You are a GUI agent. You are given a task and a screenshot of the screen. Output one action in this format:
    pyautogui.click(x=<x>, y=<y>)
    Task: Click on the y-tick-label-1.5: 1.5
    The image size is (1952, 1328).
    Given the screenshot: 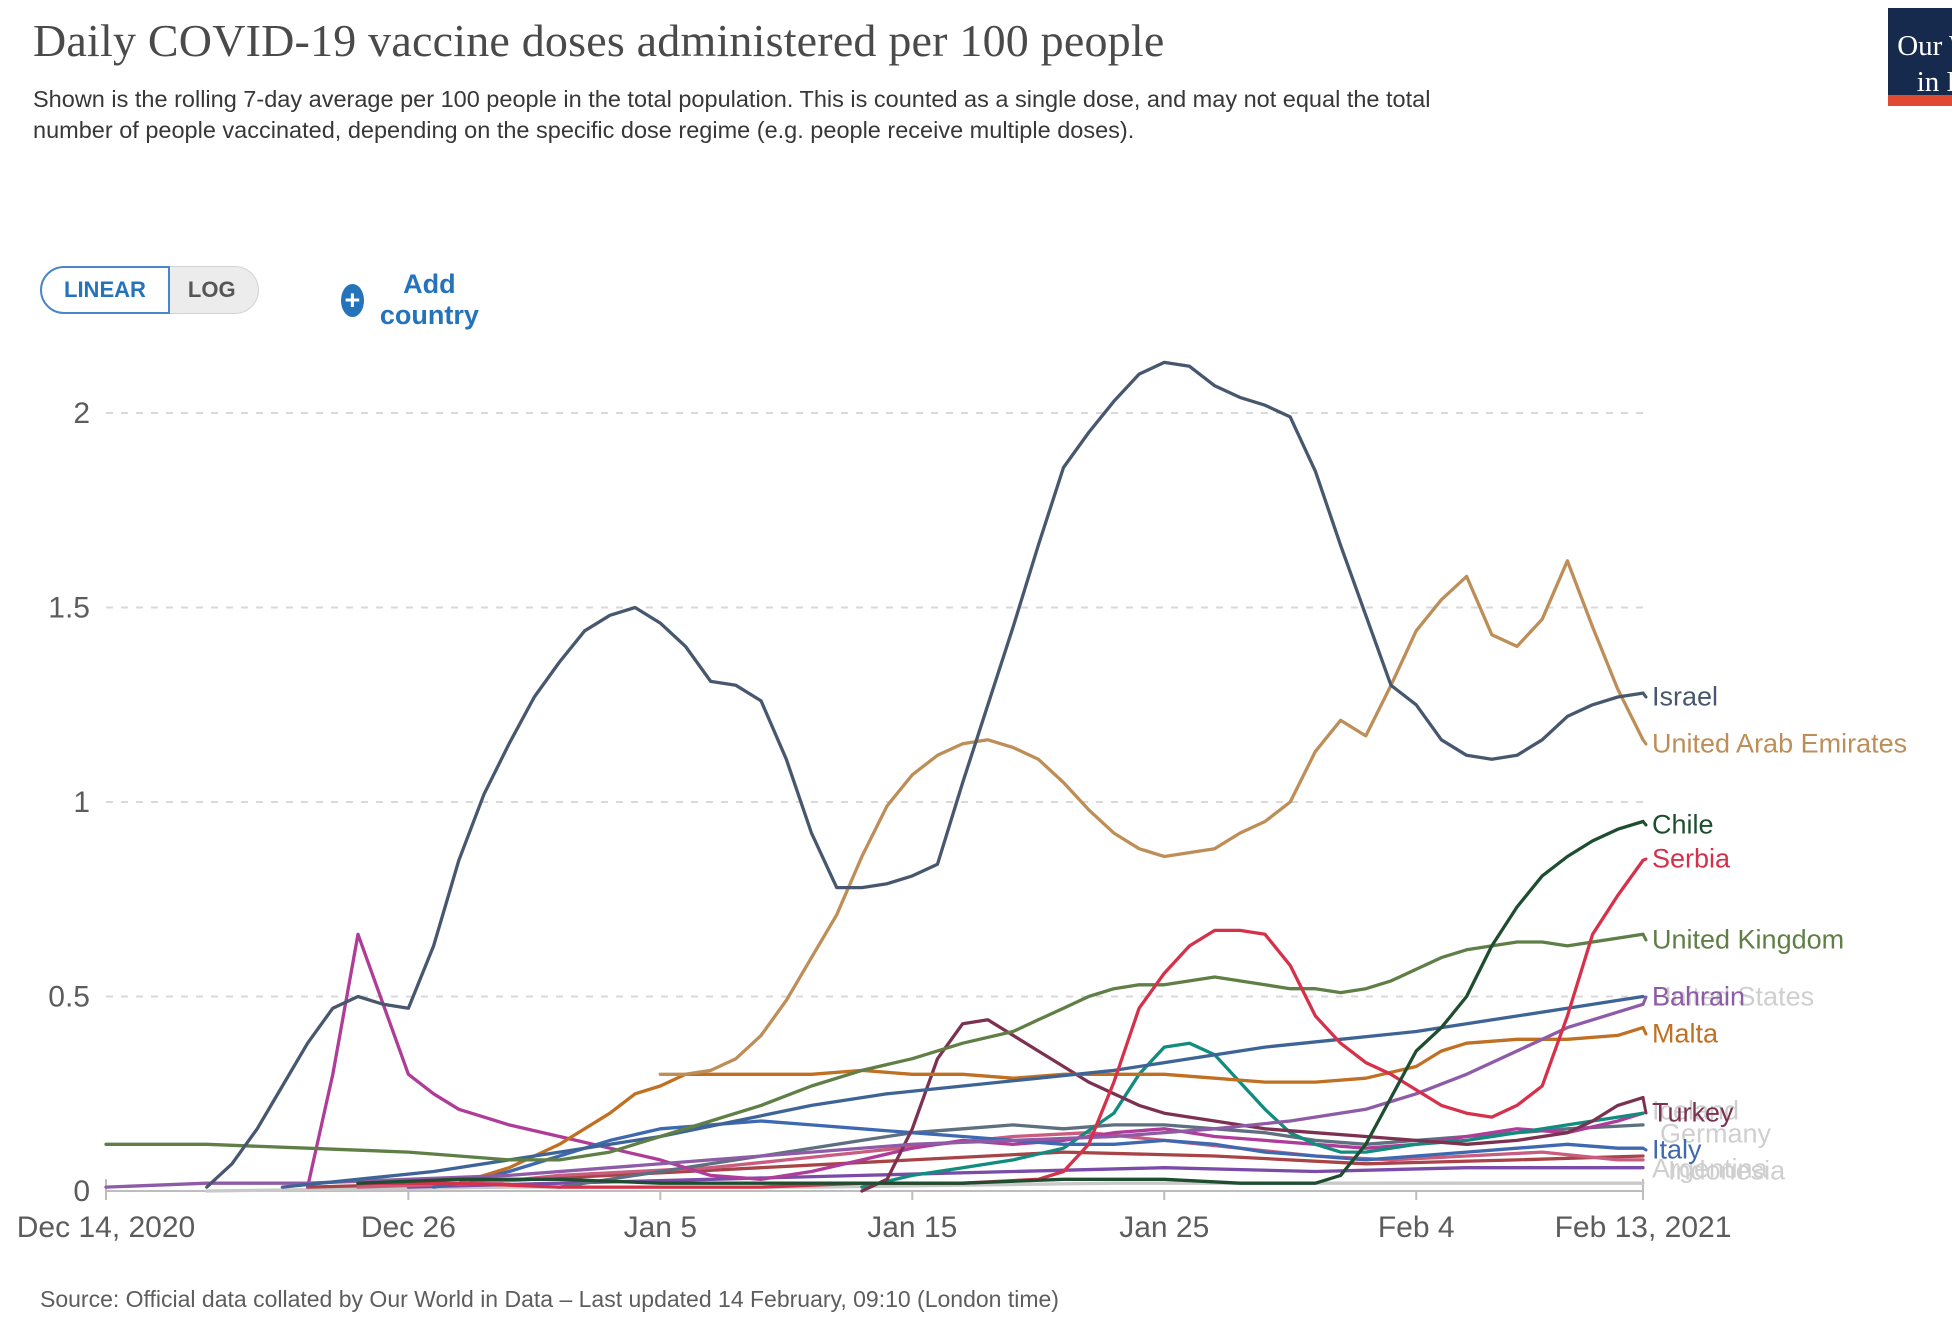 What is the action you would take?
    pyautogui.click(x=69, y=608)
    